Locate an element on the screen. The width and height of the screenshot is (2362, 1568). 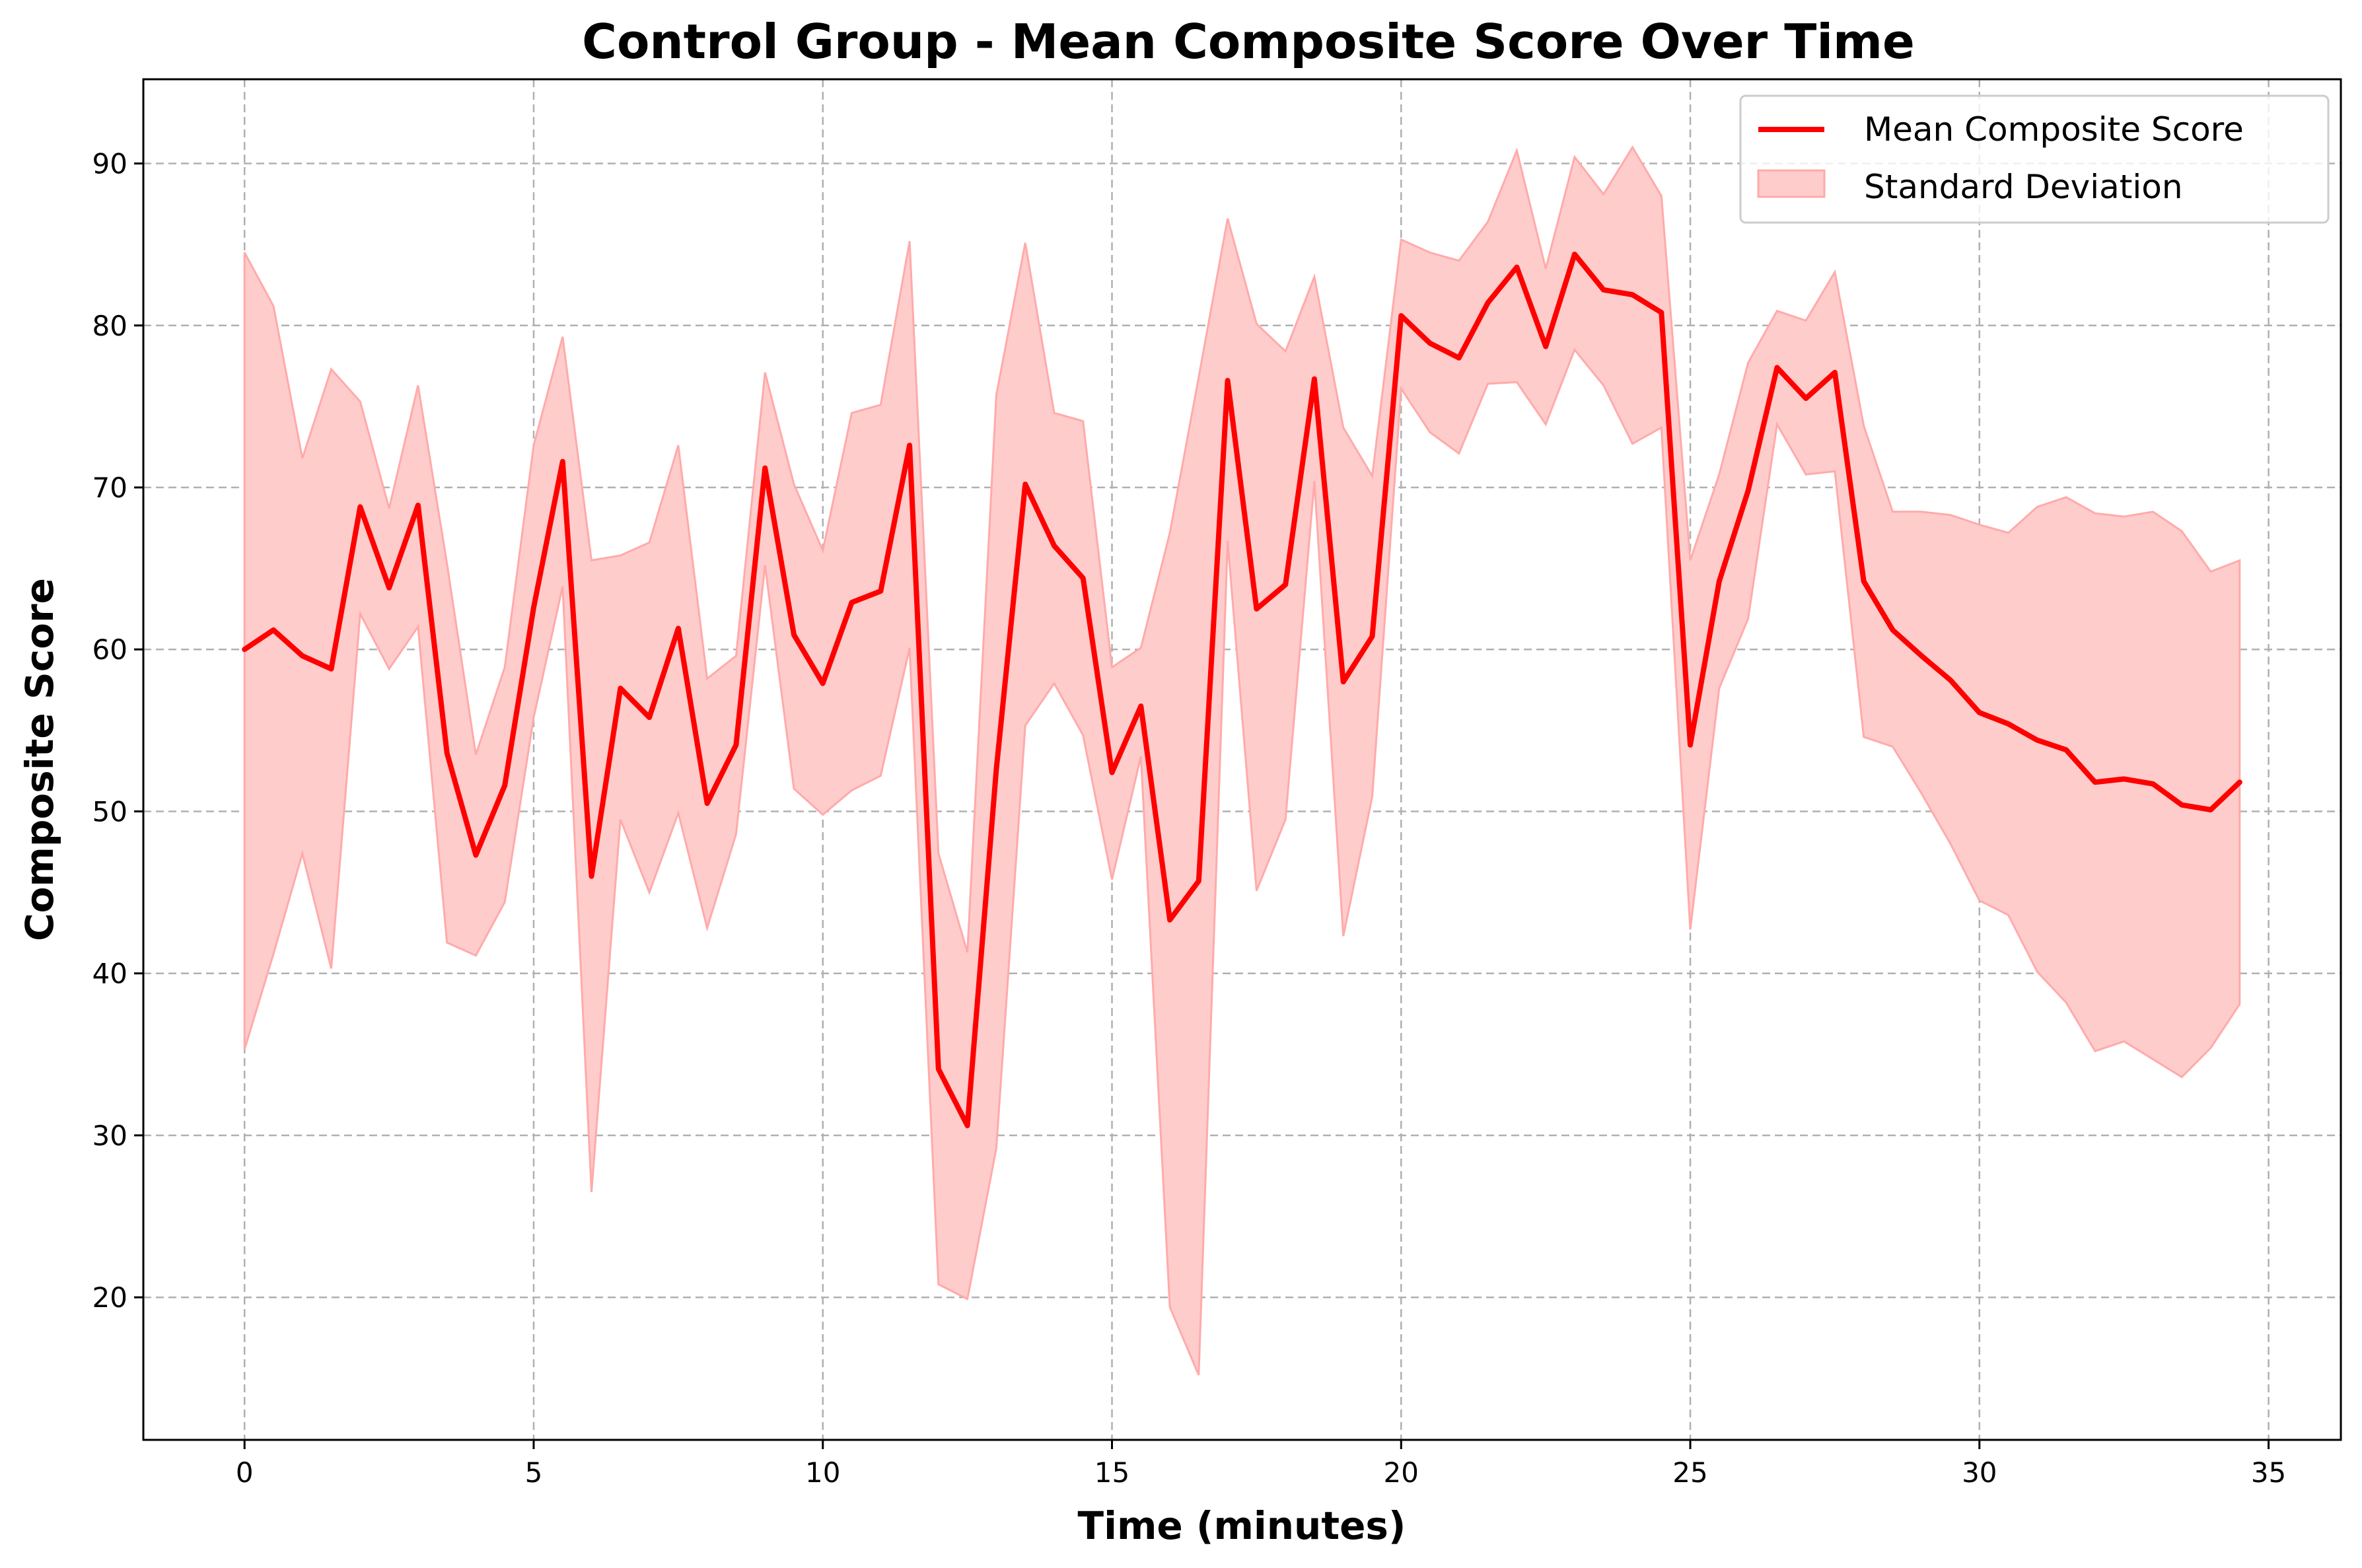
y-tick-label: 50 is located at coordinates (109, 811).